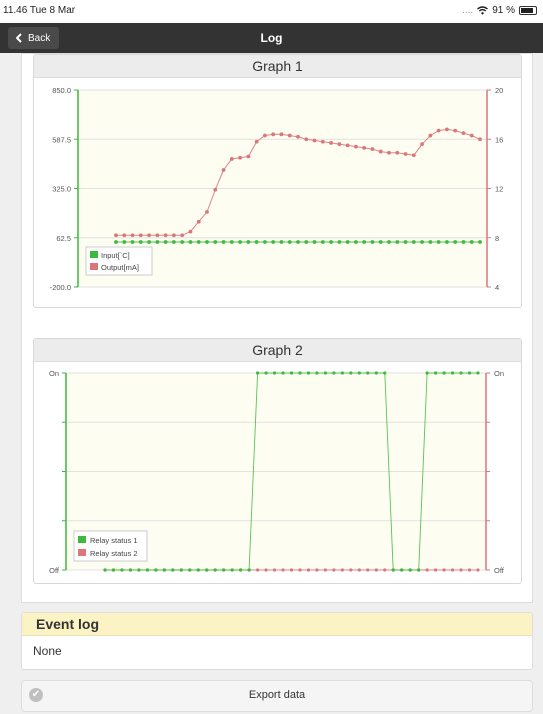 This screenshot has width=543, height=714. Describe the element at coordinates (34, 38) in the screenshot. I see `back-button: Back` at that location.